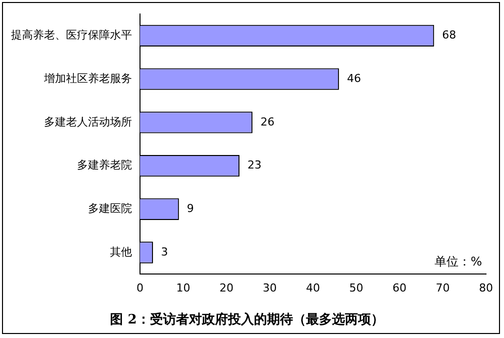 This screenshot has width=504, height=338. What do you see at coordinates (254, 165) in the screenshot?
I see `data-label: 23` at bounding box center [254, 165].